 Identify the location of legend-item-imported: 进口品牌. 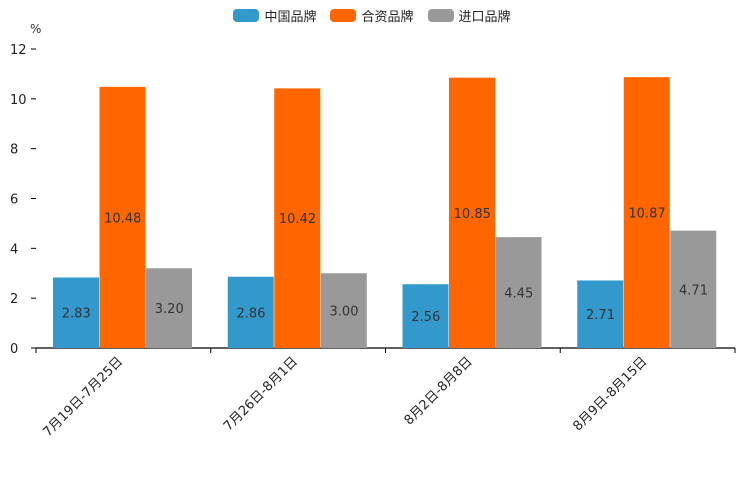
(469, 15).